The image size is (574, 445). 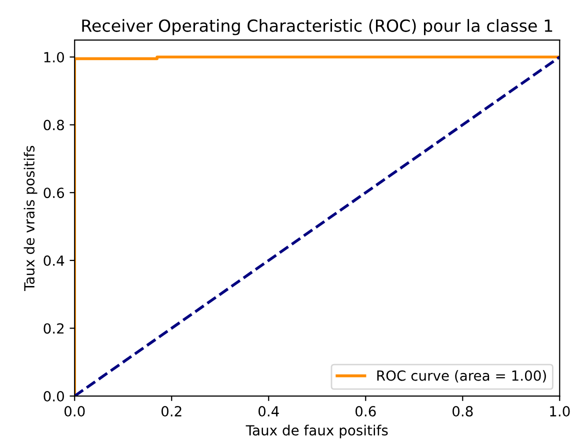 I want to click on y-tick-label: 1.0, so click(x=54, y=57).